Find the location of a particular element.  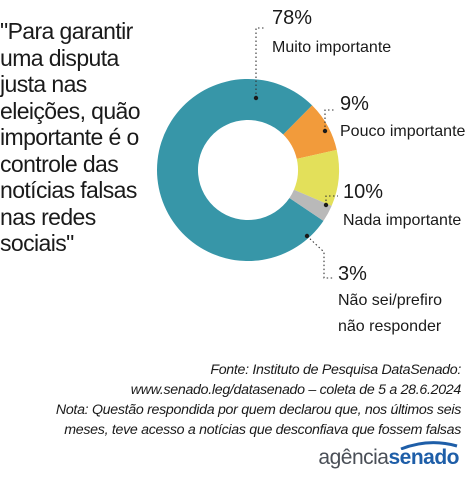

category-label-4-line-1: Não sei/prefiro is located at coordinates (390, 300).